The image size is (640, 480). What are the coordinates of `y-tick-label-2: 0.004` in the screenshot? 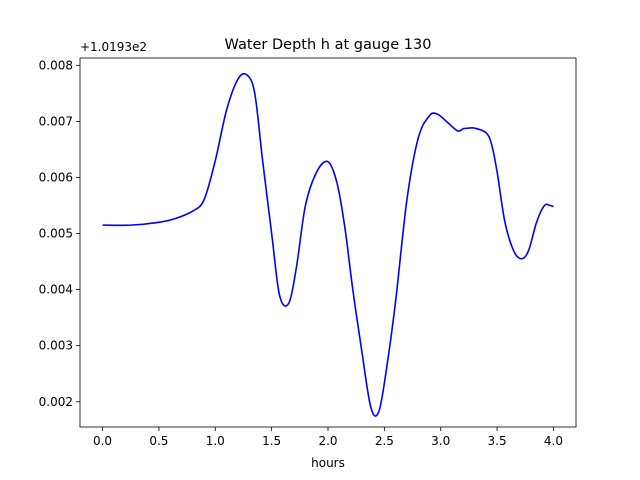 It's located at (56, 290).